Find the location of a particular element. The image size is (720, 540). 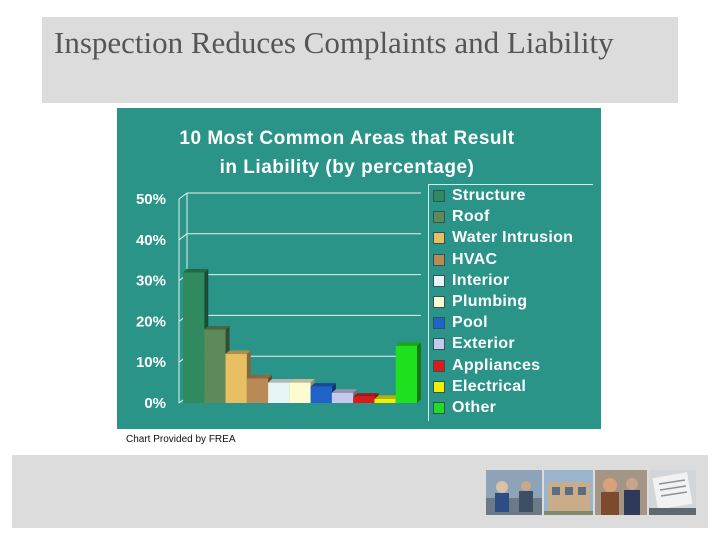

legend-item: Pool is located at coordinates (460, 323).